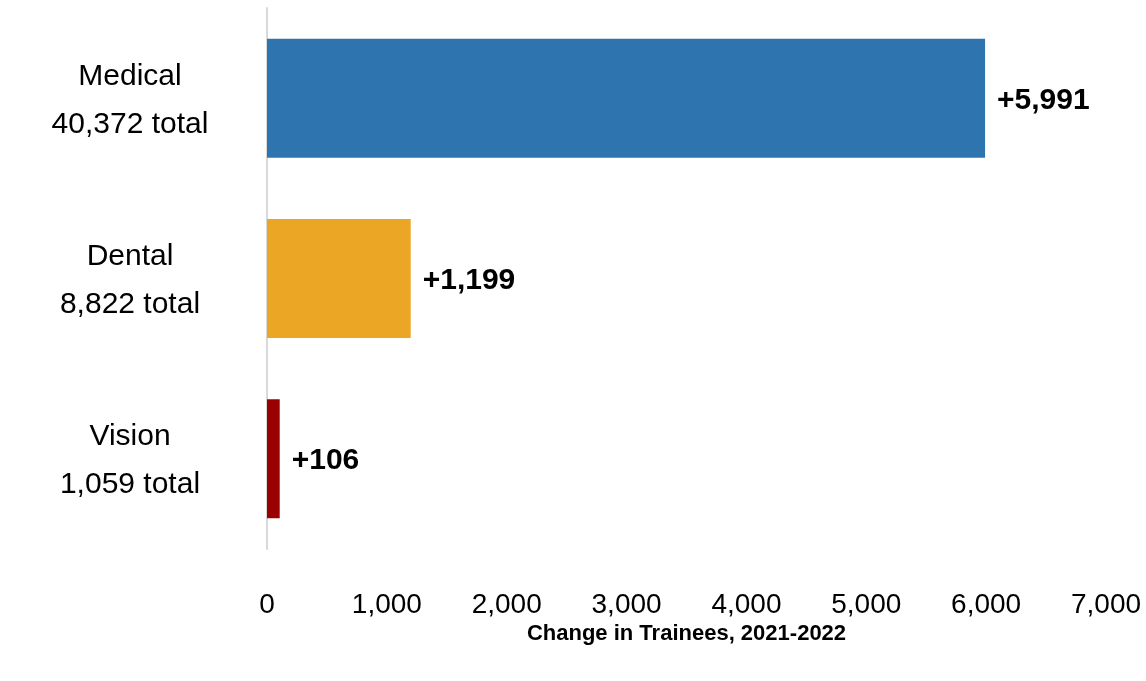 The height and width of the screenshot is (681, 1146). I want to click on y-tick-label: Medical 40,372 total, so click(130, 98).